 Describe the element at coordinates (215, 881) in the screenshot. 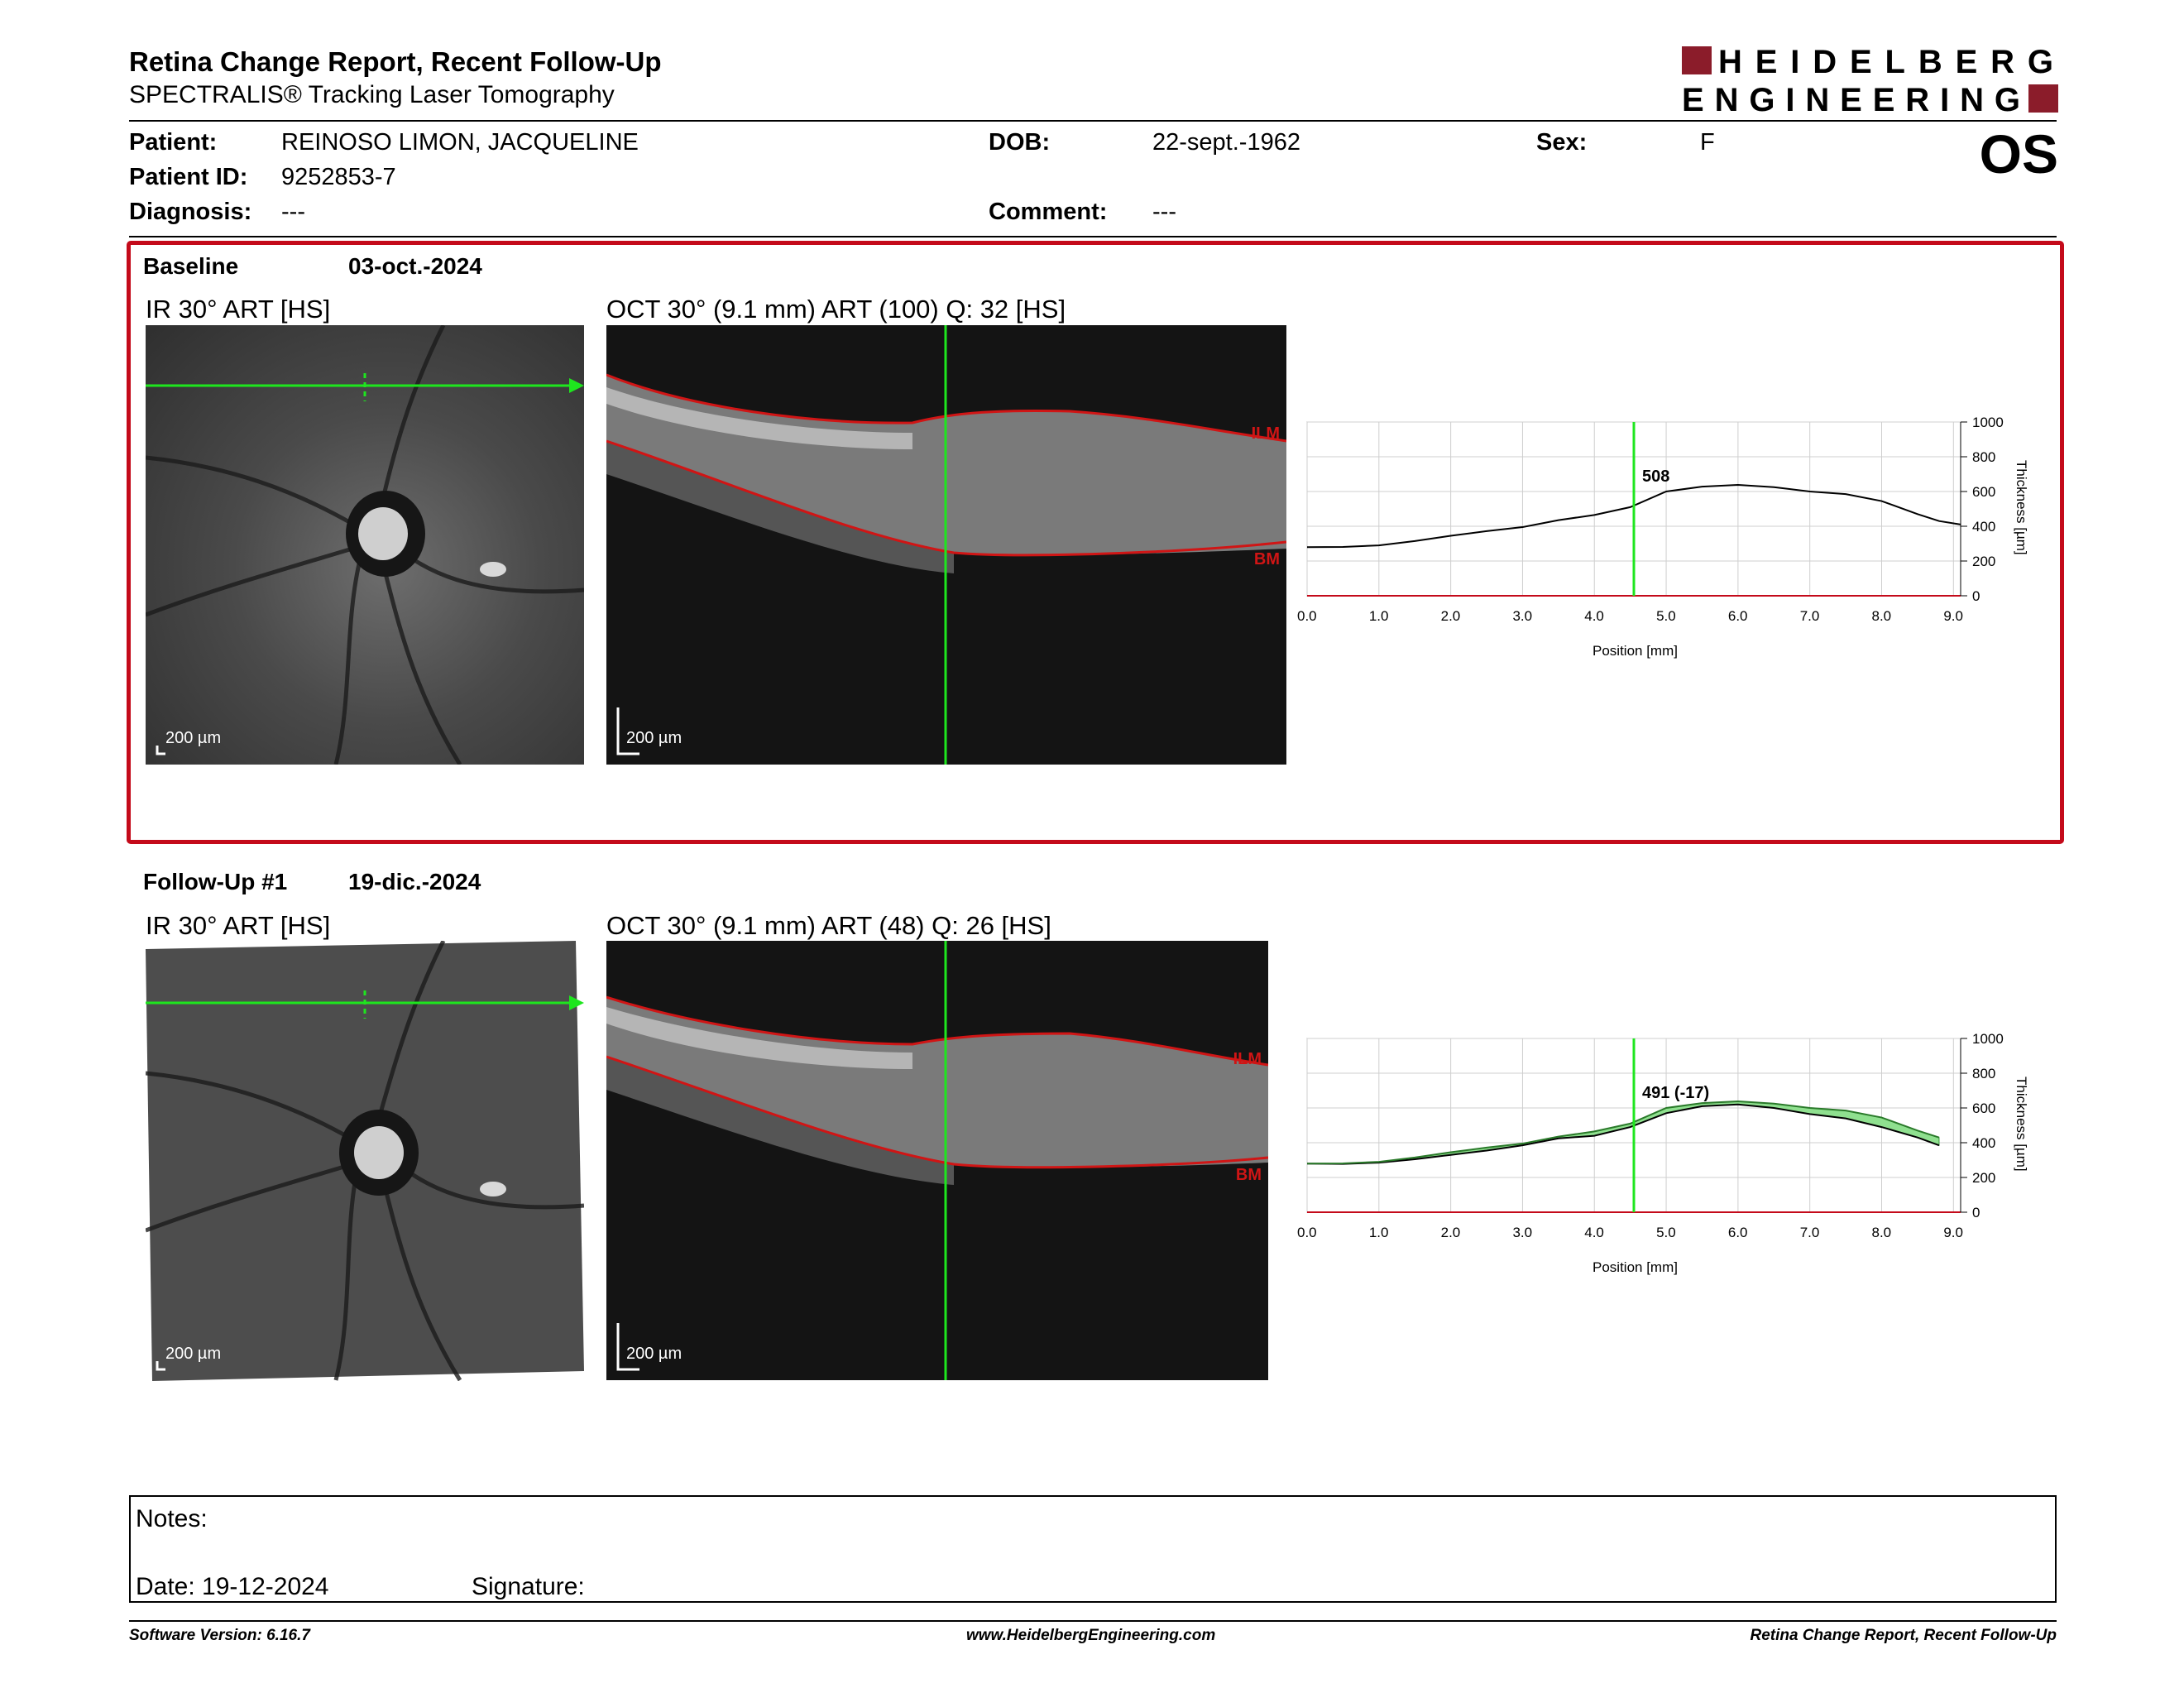

I see `followup-label: Follow-Up #1` at that location.